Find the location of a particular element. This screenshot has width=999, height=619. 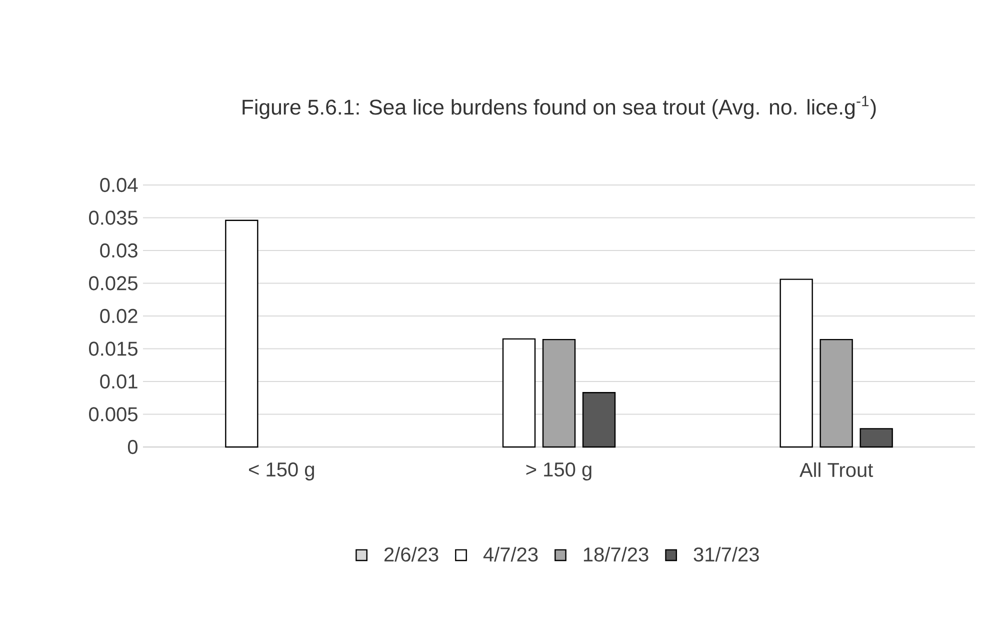

x-tick-label: < 150 g is located at coordinates (281, 471).